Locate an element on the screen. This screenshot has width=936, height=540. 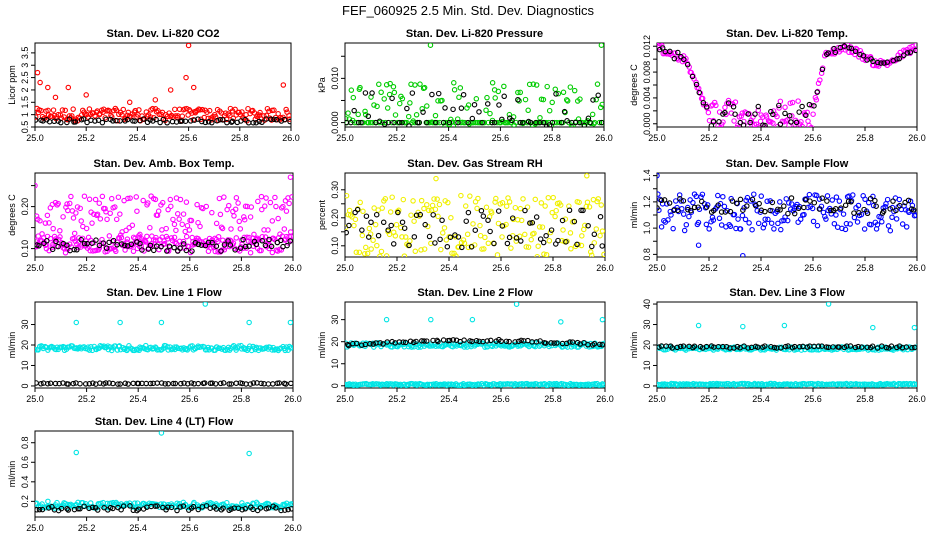
chart-title: Stan. Dev. Line 2 Flow is located at coordinates (475, 293).